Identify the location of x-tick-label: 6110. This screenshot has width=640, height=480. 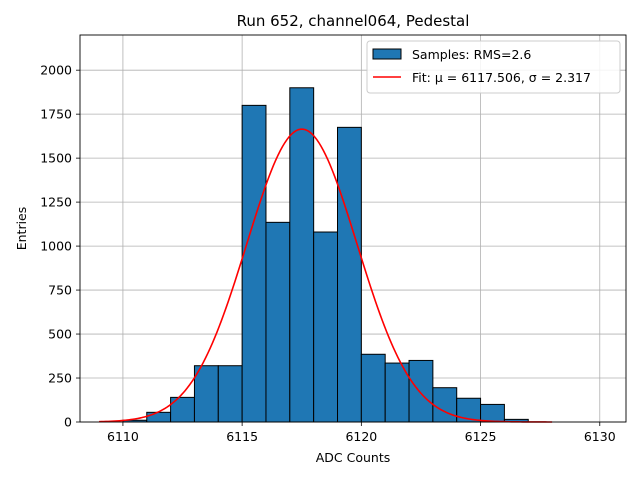
(123, 436).